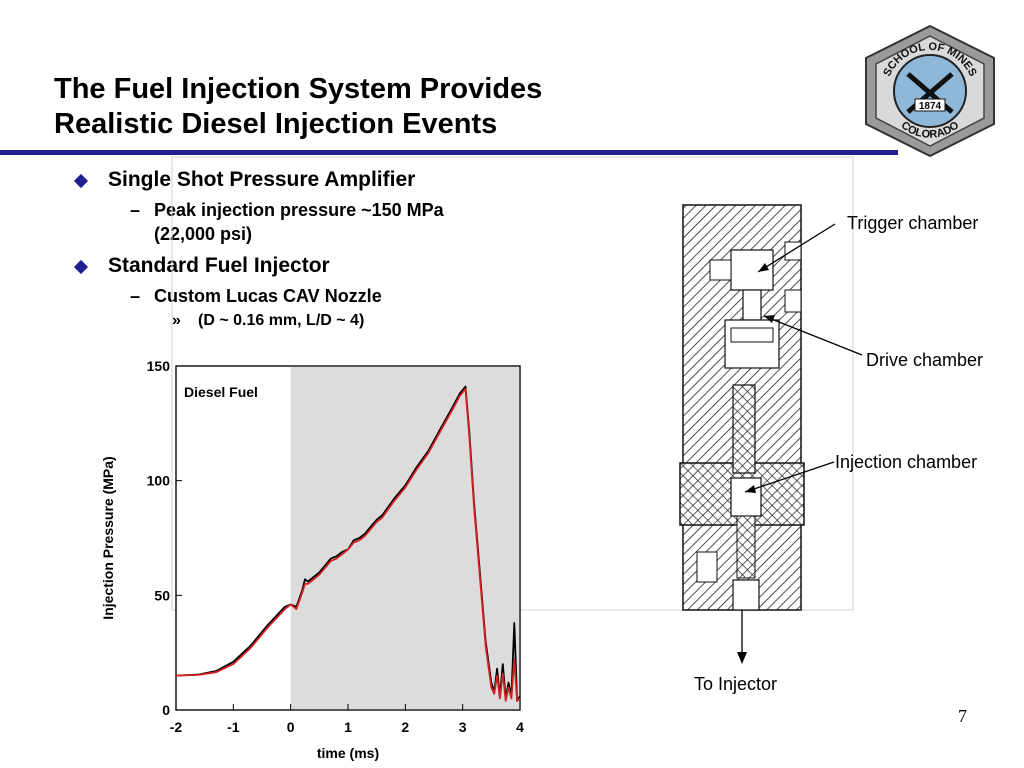 This screenshot has width=1024, height=768. Describe the element at coordinates (268, 296) in the screenshot. I see `bullet-2-sub-1-text: Custom Lucas CAV Nozzle` at that location.